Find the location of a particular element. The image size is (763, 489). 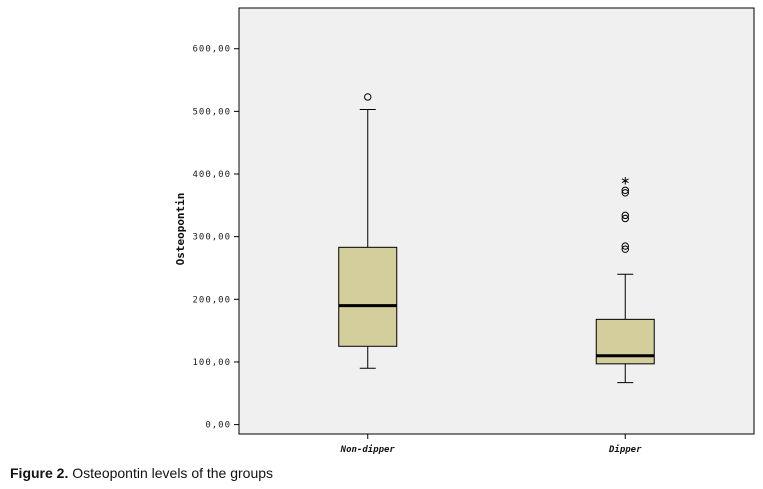

x-tick-label-0: Non-dipper is located at coordinates (368, 449).